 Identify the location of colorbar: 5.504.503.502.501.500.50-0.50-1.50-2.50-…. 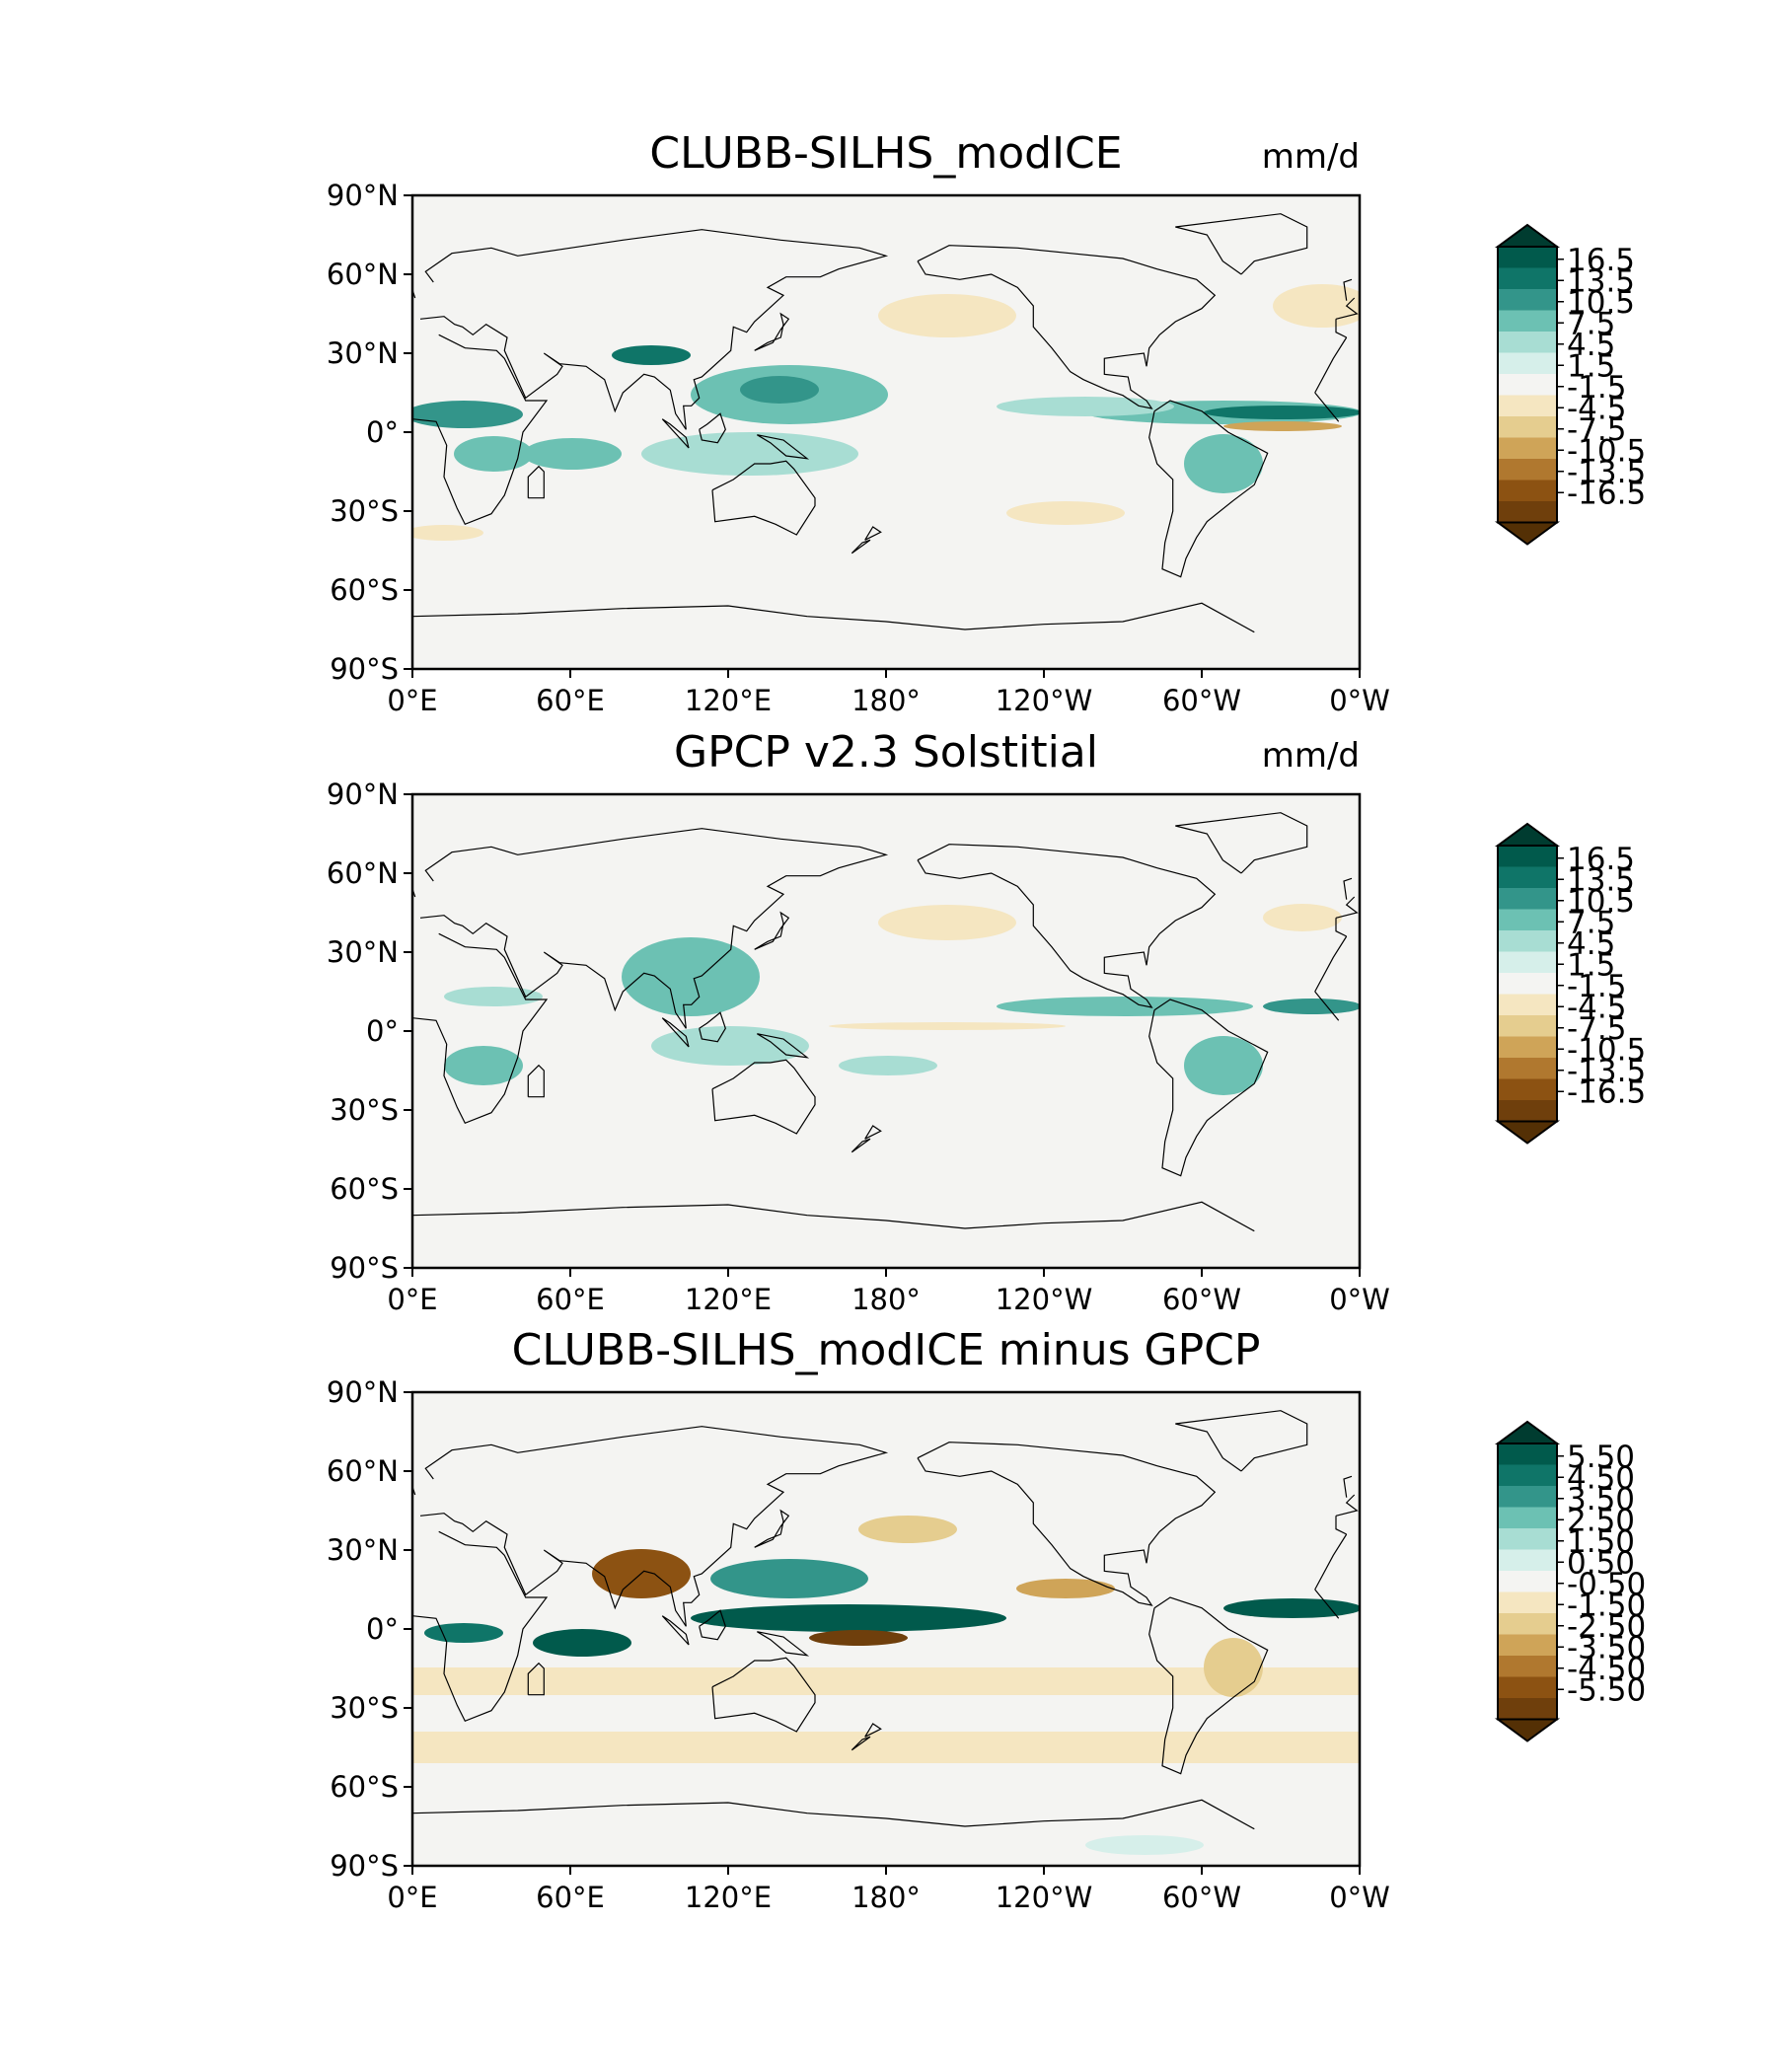
(1570, 1581).